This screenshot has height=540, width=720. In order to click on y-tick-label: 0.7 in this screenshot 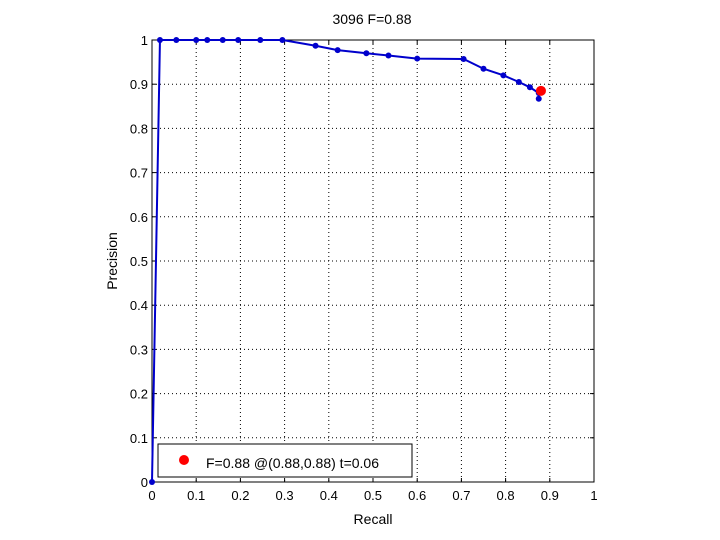, I will do `click(139, 173)`.